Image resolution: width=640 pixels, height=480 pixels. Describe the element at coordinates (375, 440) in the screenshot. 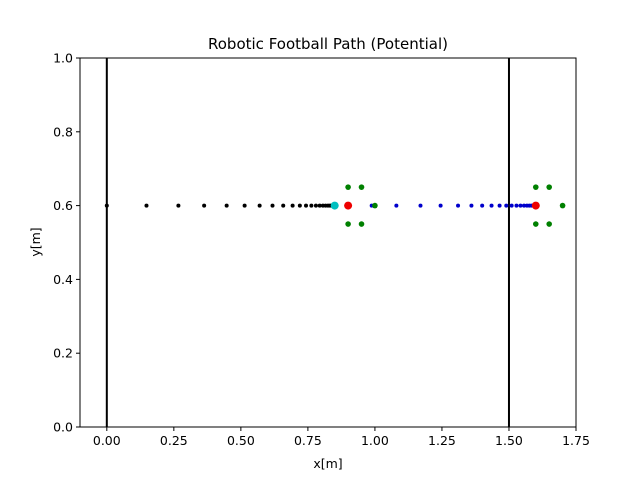

I see `x-tick-label-4: 1.00` at that location.